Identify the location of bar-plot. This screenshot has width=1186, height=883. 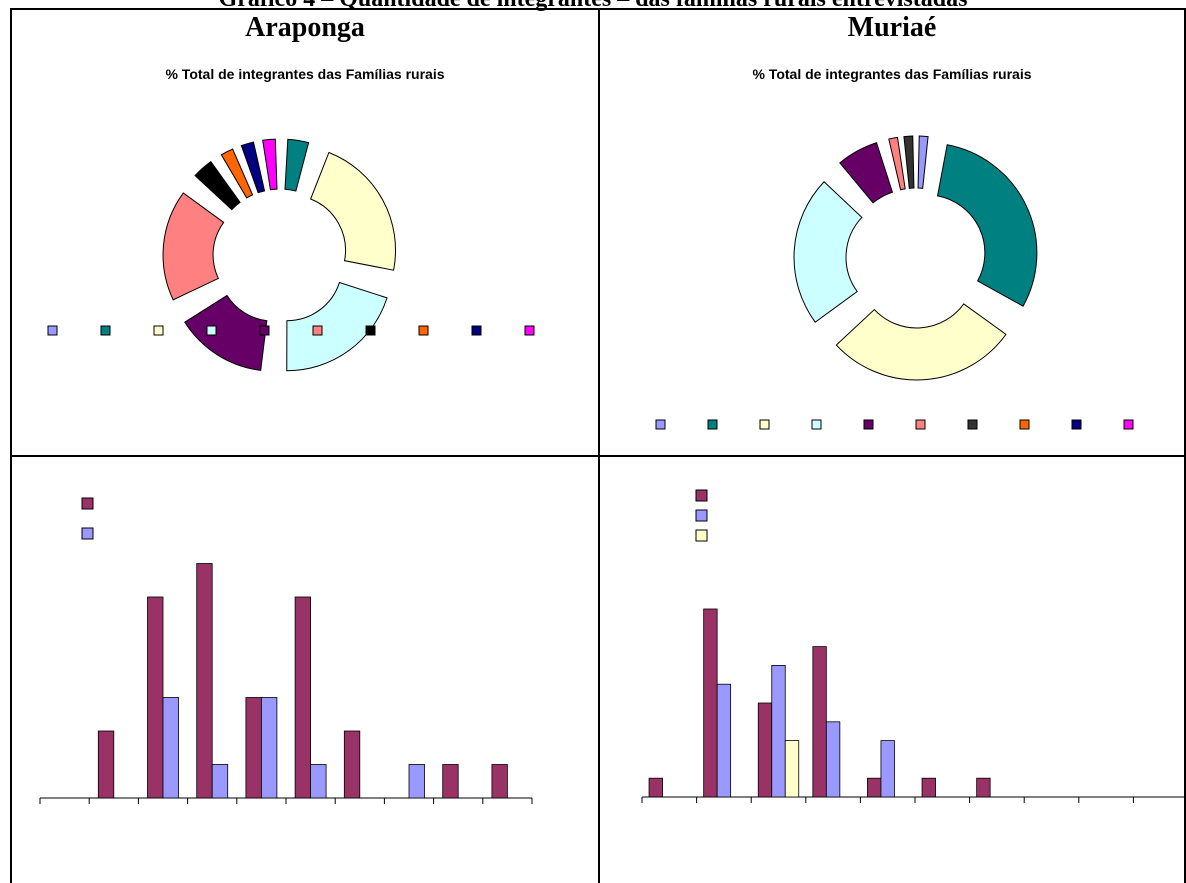
(286, 650).